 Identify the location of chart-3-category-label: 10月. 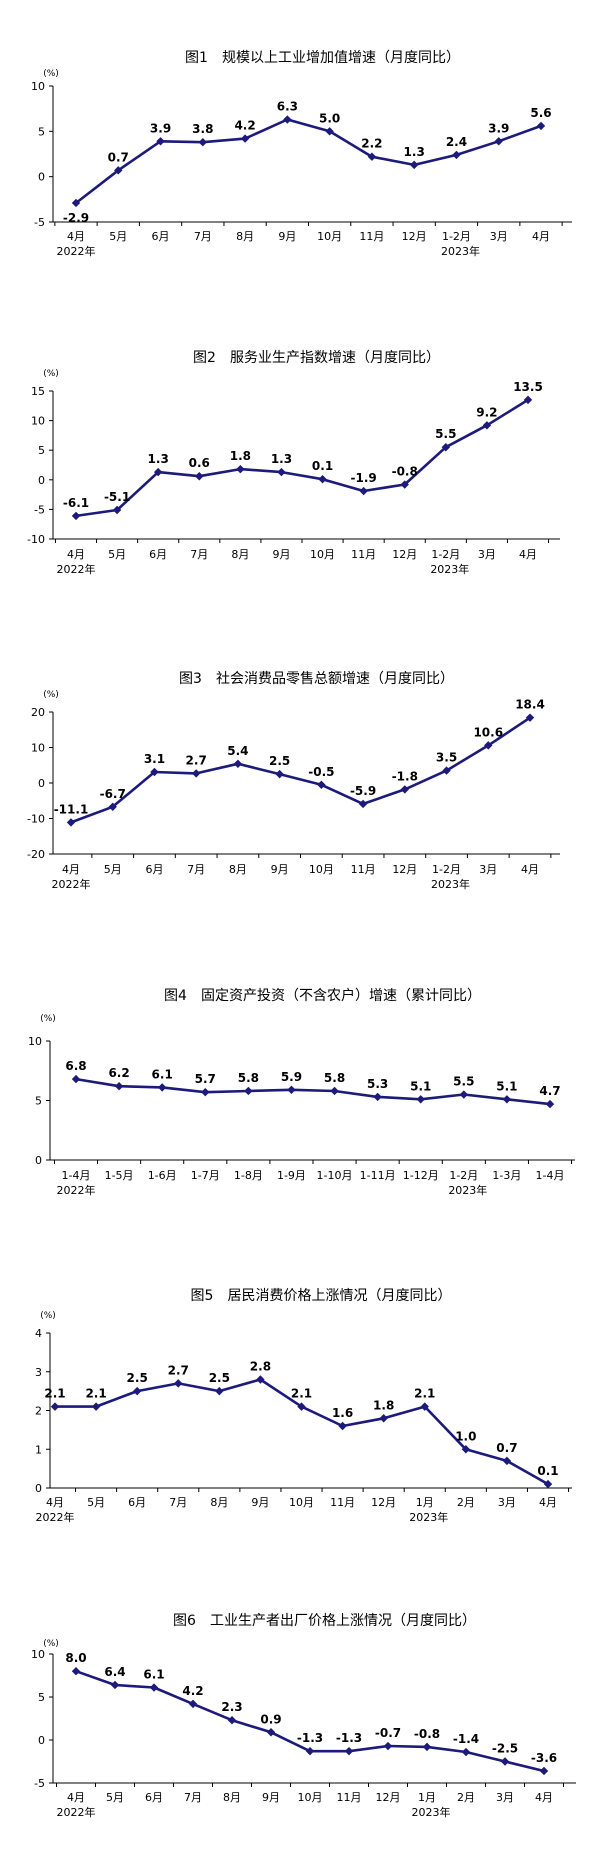
(321, 869).